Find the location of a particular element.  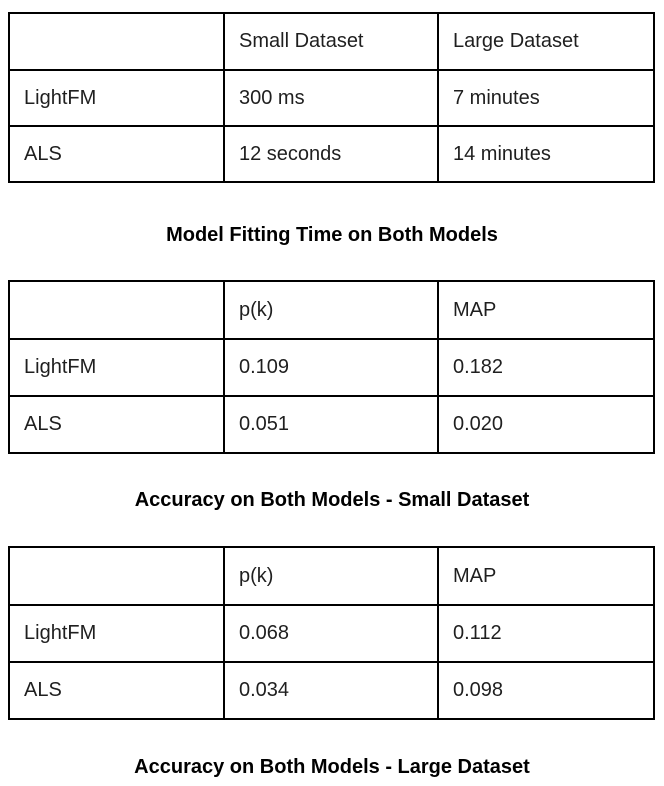

table-cell: 0.020 is located at coordinates (546, 424).